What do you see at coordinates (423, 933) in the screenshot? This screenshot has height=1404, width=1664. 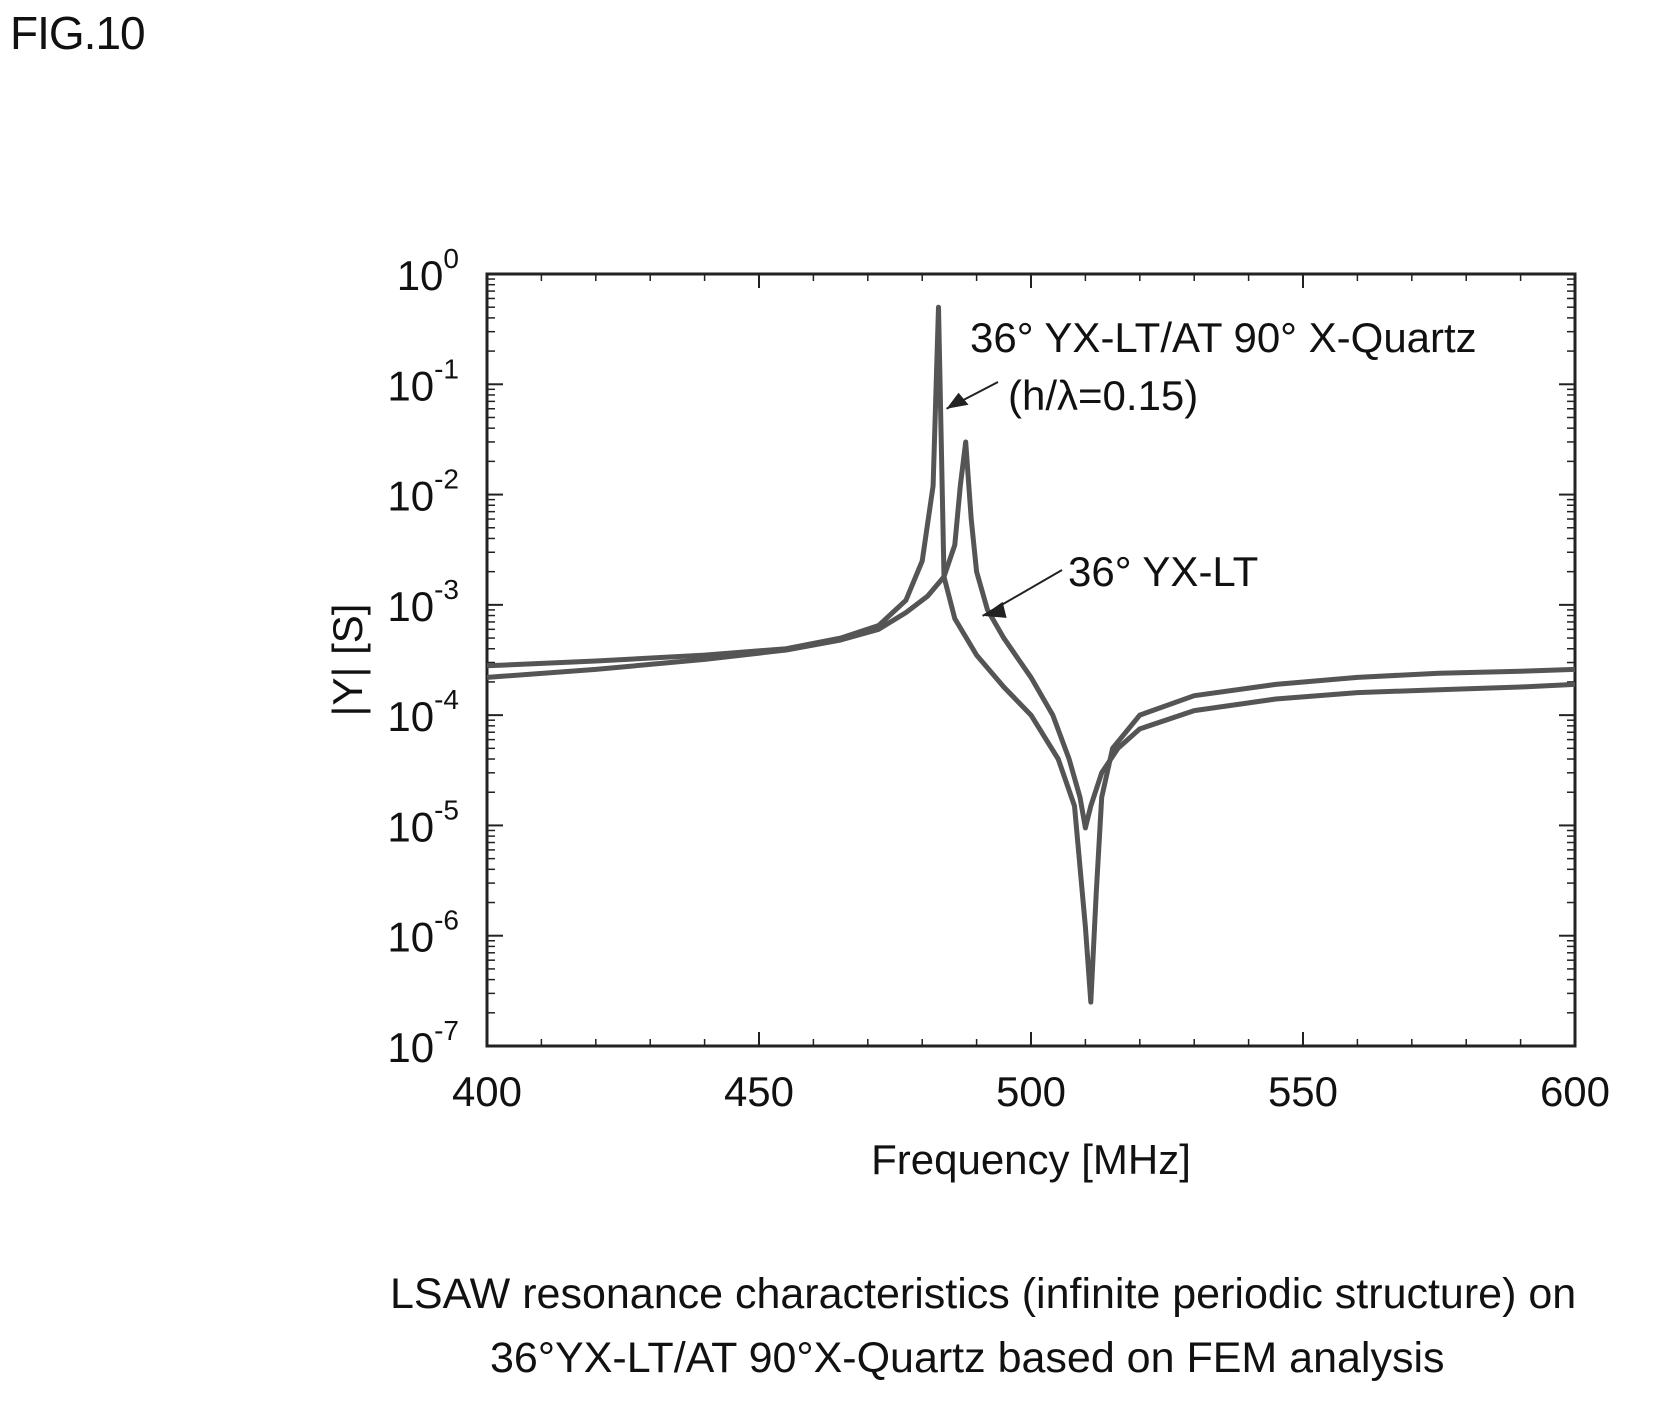 I see `y-tick-label: 10⁻⁶` at bounding box center [423, 933].